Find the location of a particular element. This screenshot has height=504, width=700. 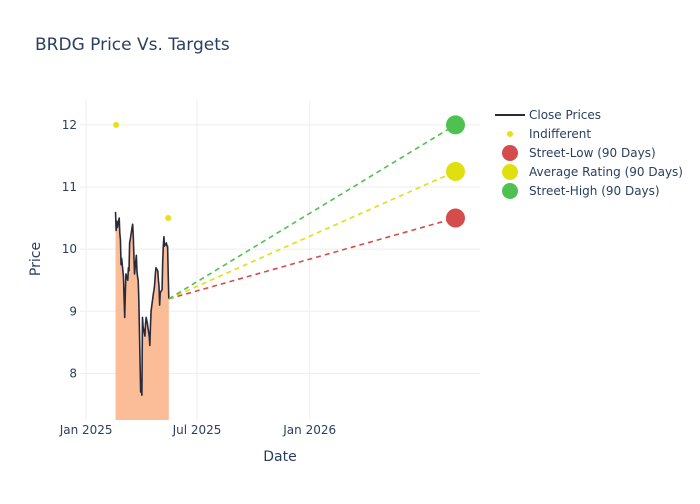

price-line-layer is located at coordinates (142, 303).